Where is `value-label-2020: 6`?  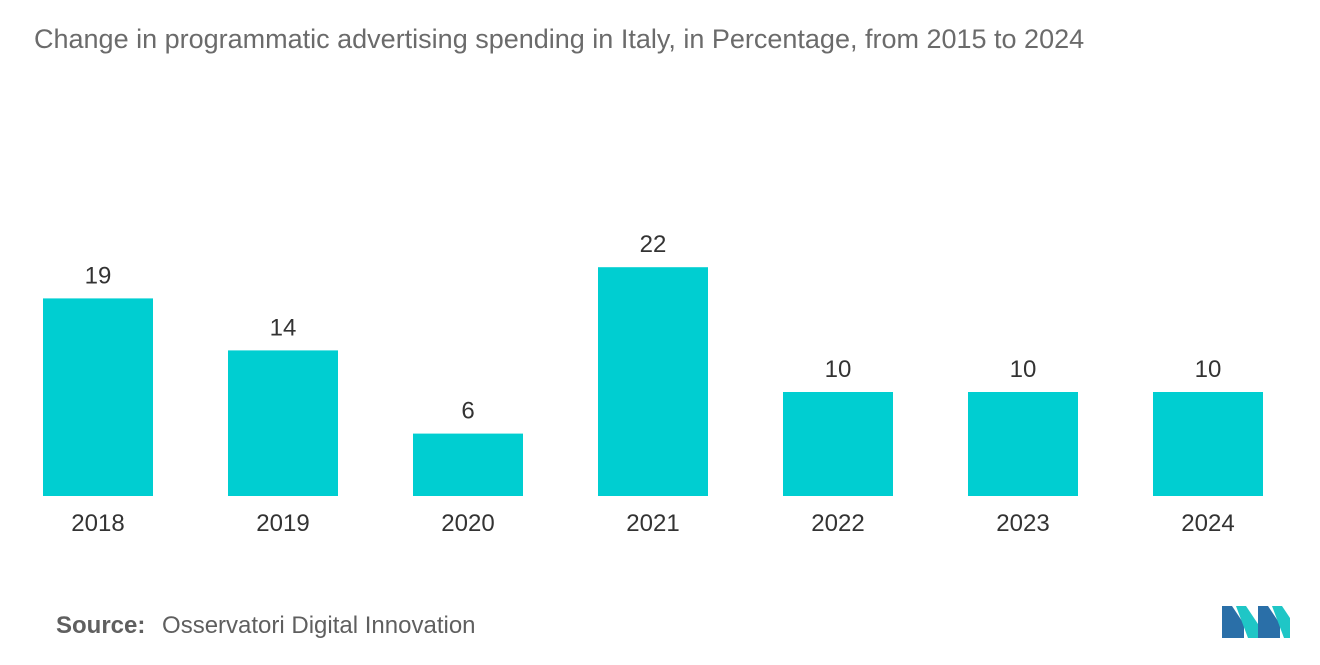
value-label-2020: 6 is located at coordinates (467, 411).